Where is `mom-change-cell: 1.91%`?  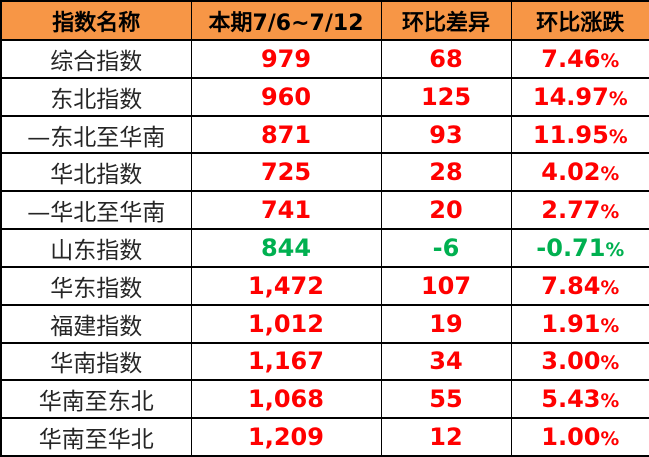 mom-change-cell: 1.91% is located at coordinates (579, 323).